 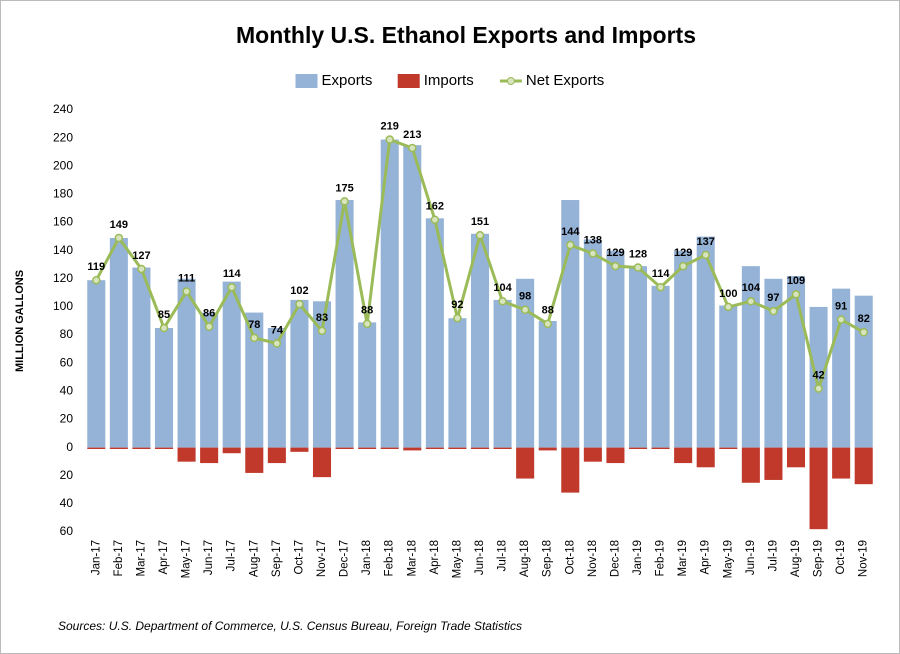 What do you see at coordinates (322, 318) in the screenshot?
I see `data-label: 83` at bounding box center [322, 318].